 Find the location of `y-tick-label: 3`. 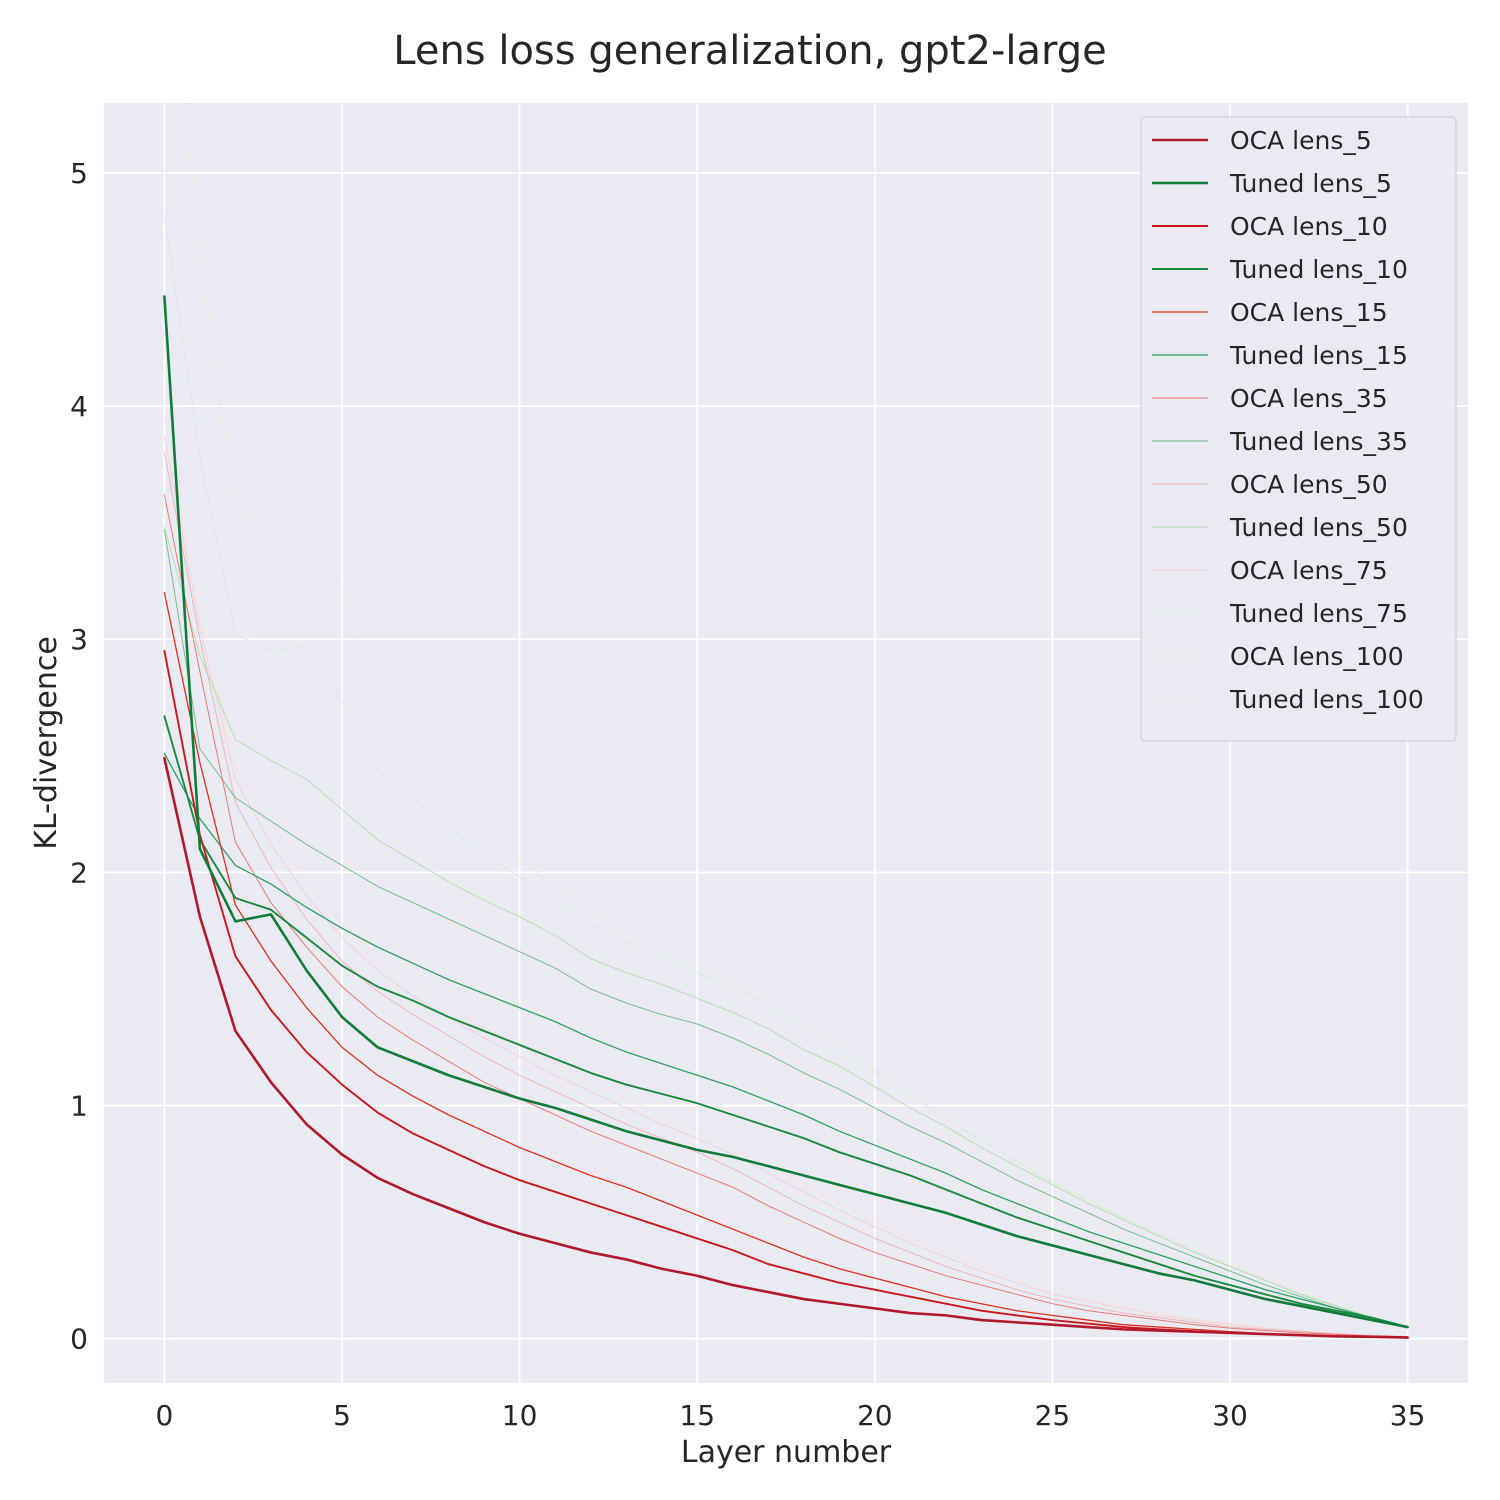

y-tick-label: 3 is located at coordinates (79, 639).